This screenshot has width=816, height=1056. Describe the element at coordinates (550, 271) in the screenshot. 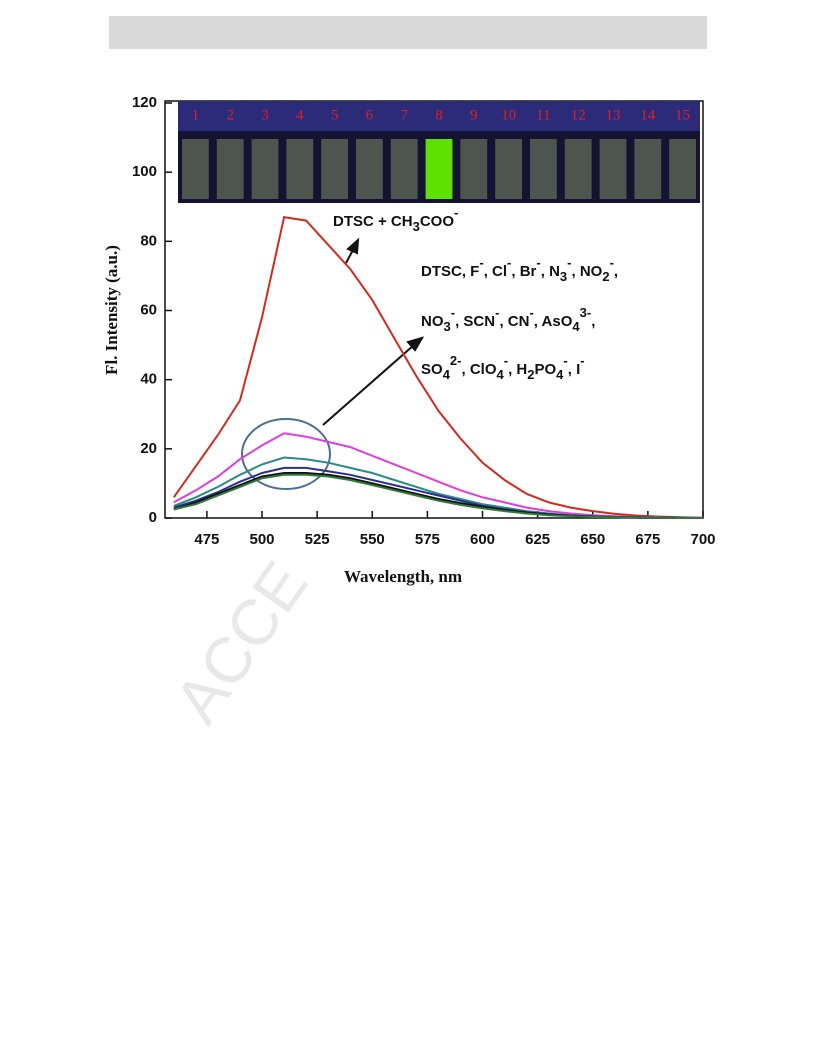

I see `annotation-part: , N` at that location.